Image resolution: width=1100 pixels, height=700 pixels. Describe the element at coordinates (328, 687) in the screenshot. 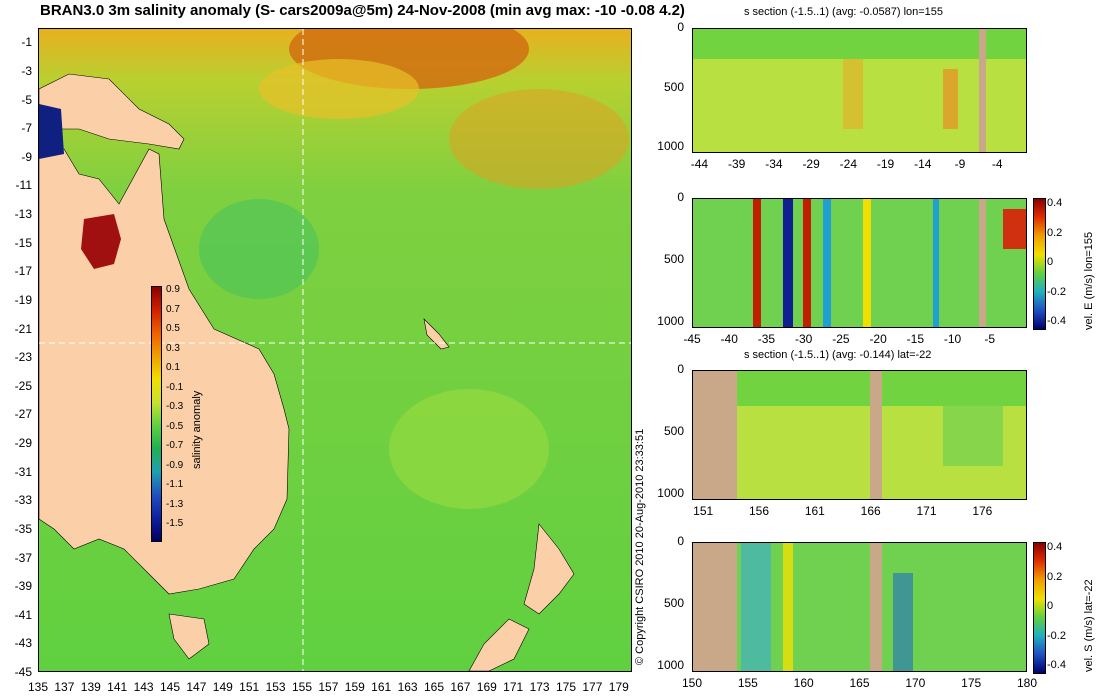

I see `map-x-tick-label: 157` at that location.